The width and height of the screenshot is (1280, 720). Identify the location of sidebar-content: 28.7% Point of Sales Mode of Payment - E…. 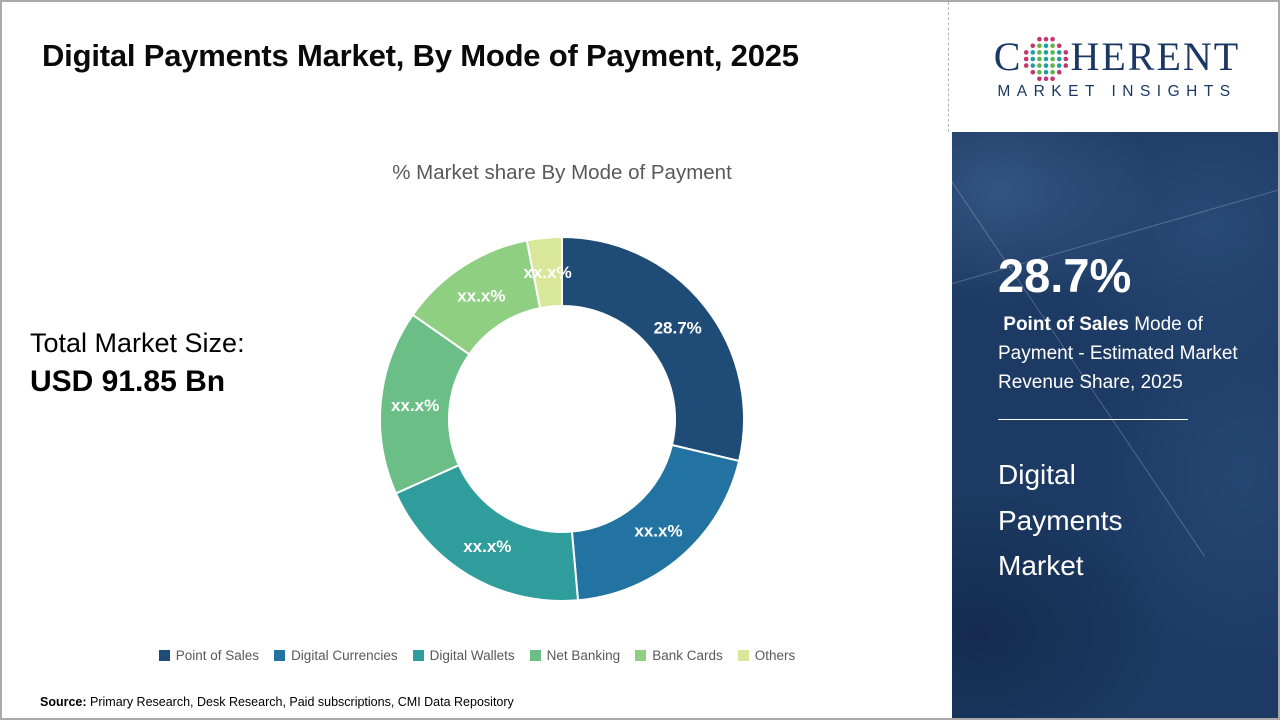
(1119, 419).